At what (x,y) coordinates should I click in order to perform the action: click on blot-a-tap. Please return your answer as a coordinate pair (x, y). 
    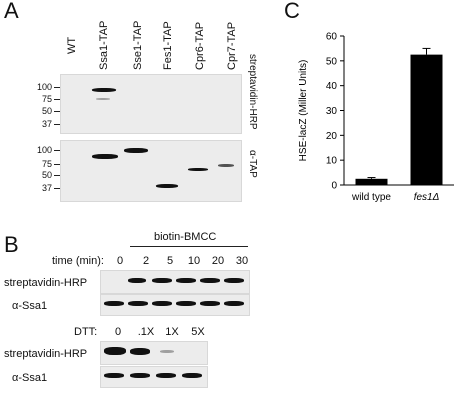
    Looking at the image, I should click on (151, 171).